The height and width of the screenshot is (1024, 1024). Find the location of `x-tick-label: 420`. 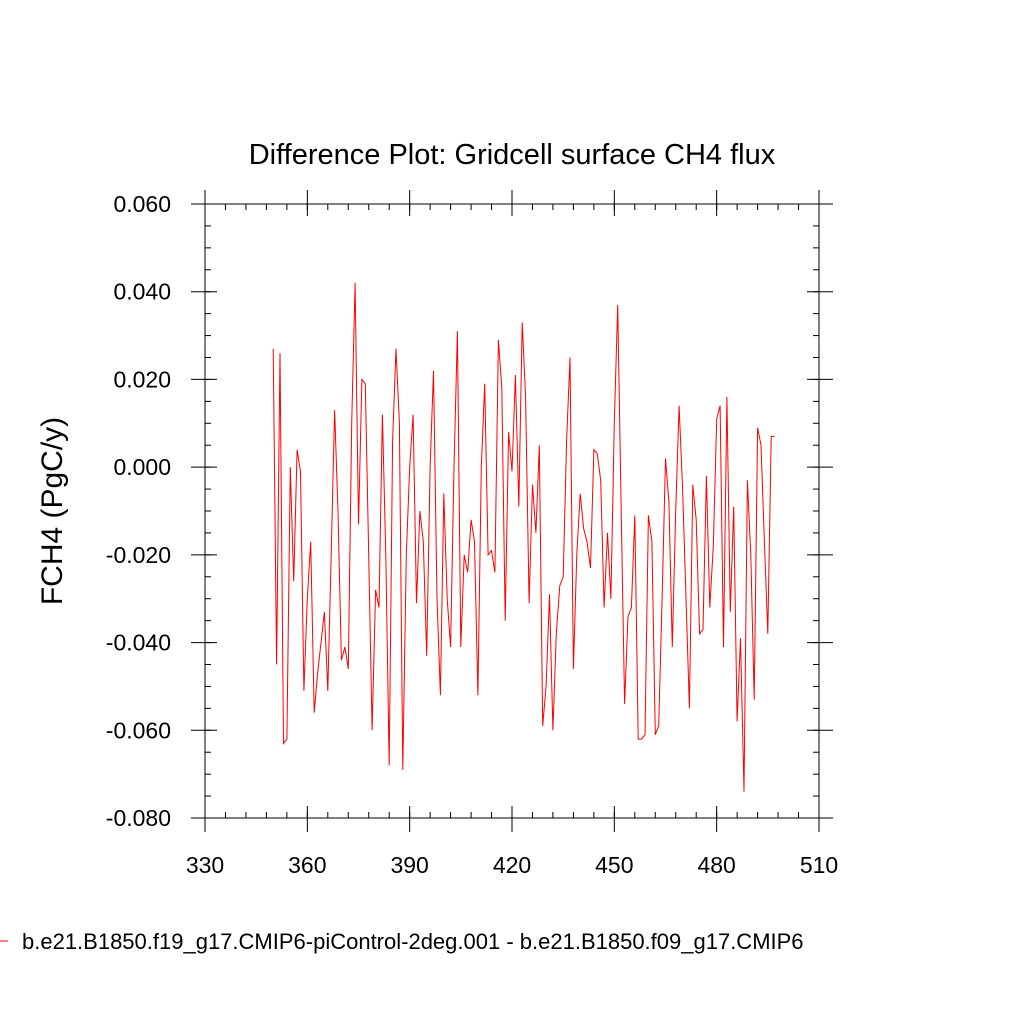

x-tick-label: 420 is located at coordinates (512, 865).